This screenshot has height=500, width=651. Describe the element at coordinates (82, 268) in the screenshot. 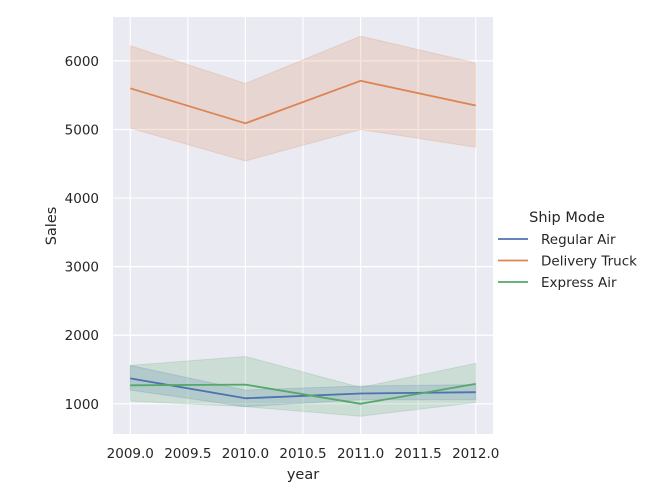

I see `y-tick-label: 3000` at that location.